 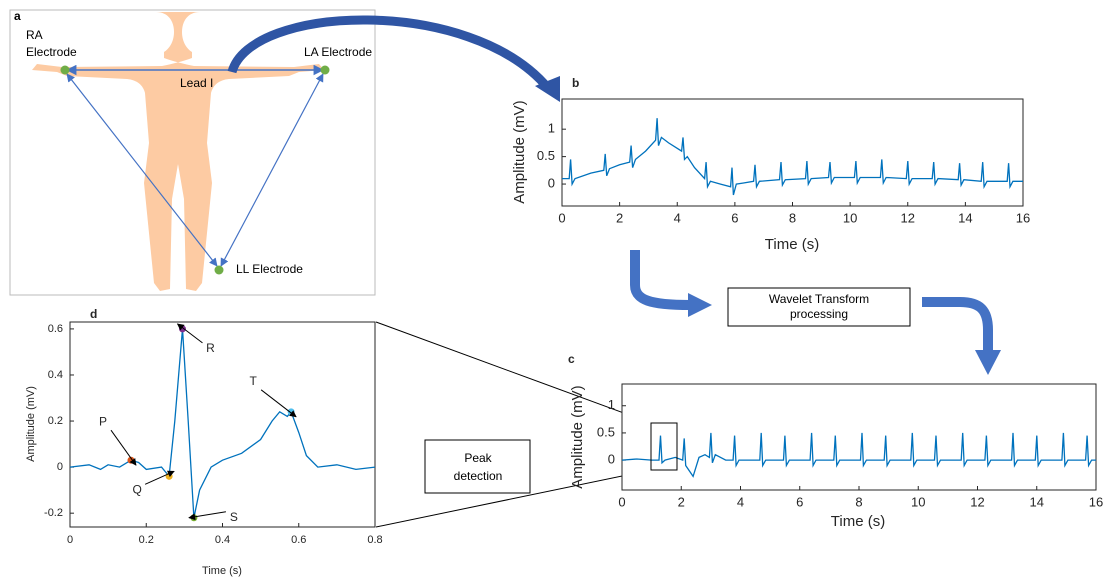 What do you see at coordinates (51, 52) in the screenshot?
I see `electrode-label: Electrode` at bounding box center [51, 52].